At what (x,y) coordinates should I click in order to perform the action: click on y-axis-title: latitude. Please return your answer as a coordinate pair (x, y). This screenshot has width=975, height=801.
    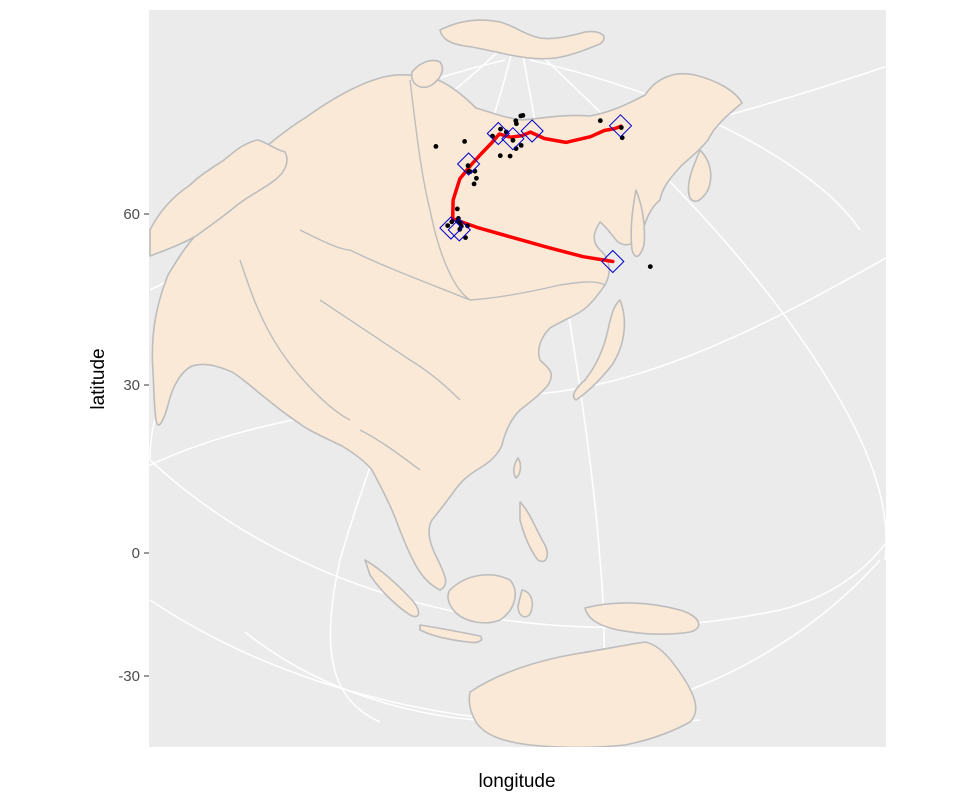
    Looking at the image, I should click on (98, 378).